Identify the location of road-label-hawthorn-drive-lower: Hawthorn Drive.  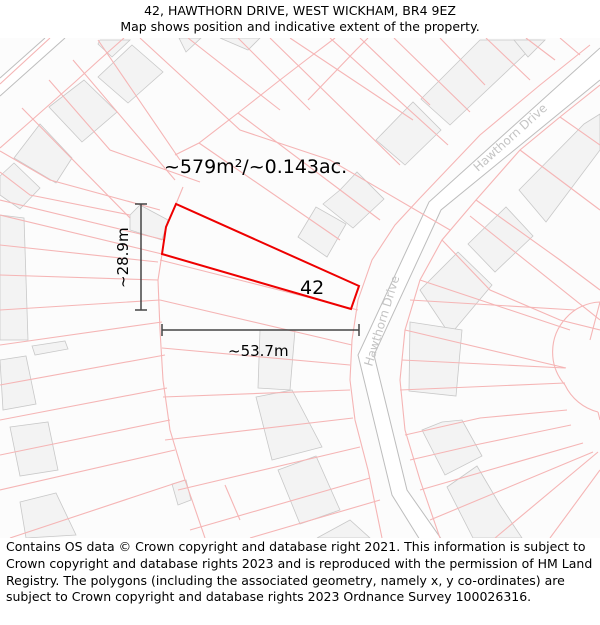
(381, 321).